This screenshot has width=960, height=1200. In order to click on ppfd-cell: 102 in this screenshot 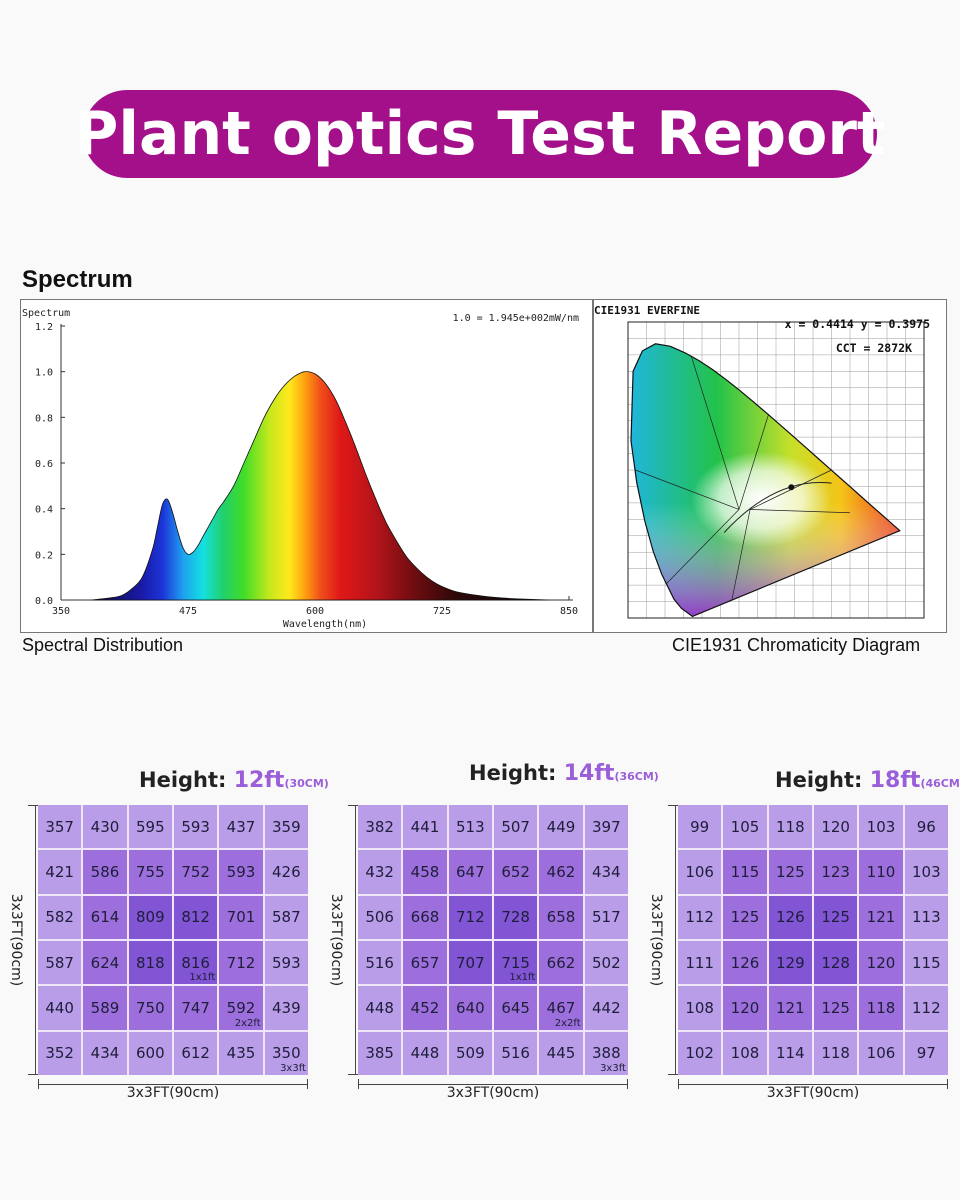, I will do `click(700, 1053)`.